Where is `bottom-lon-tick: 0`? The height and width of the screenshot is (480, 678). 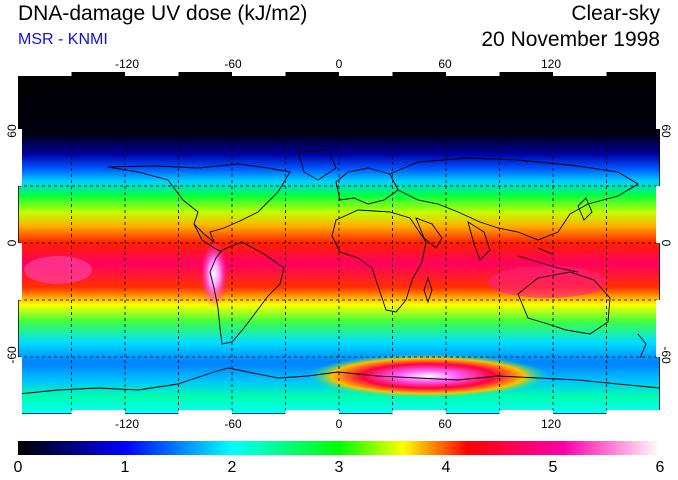 bottom-lon-tick: 0 is located at coordinates (339, 424).